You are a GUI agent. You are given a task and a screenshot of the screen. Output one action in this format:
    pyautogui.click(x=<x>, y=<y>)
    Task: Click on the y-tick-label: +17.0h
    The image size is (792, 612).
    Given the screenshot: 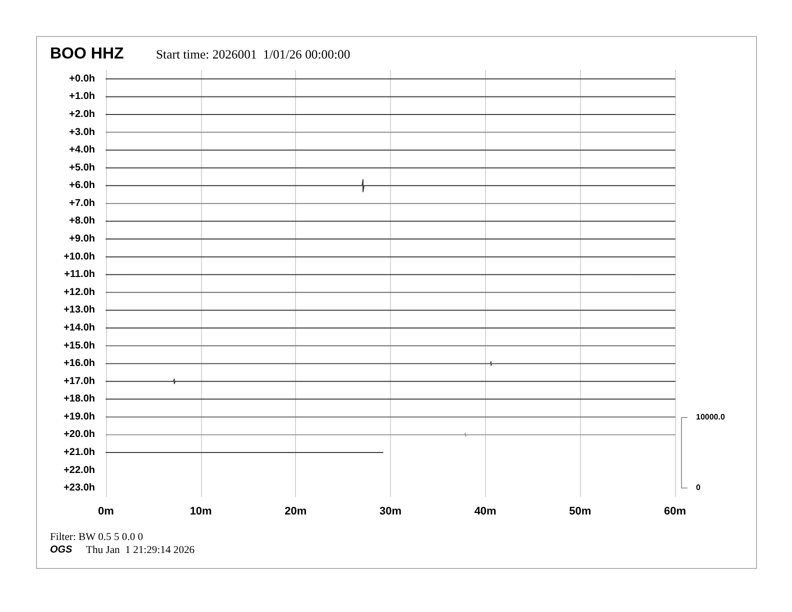 What is the action you would take?
    pyautogui.click(x=79, y=381)
    